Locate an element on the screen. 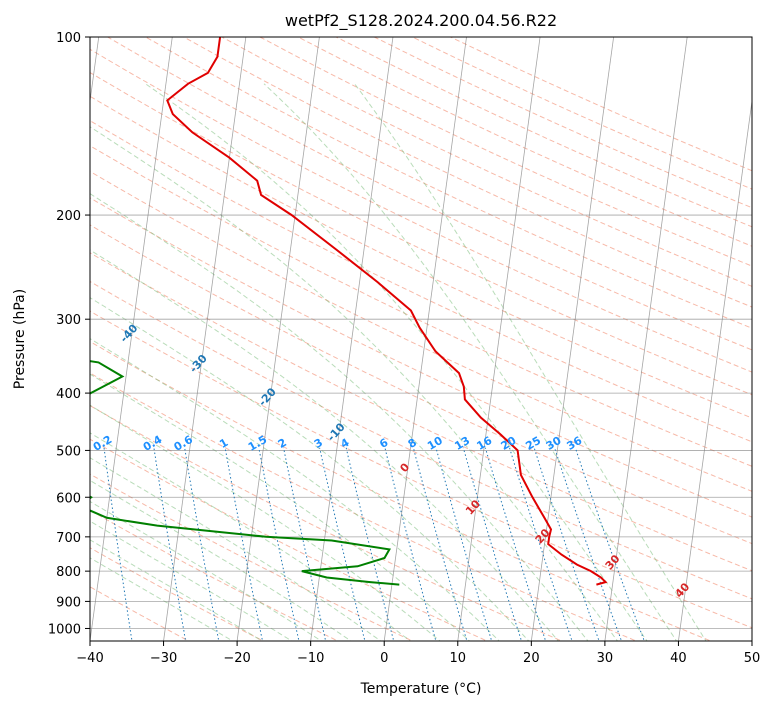  y-tick-label: 500 is located at coordinates (68, 451).